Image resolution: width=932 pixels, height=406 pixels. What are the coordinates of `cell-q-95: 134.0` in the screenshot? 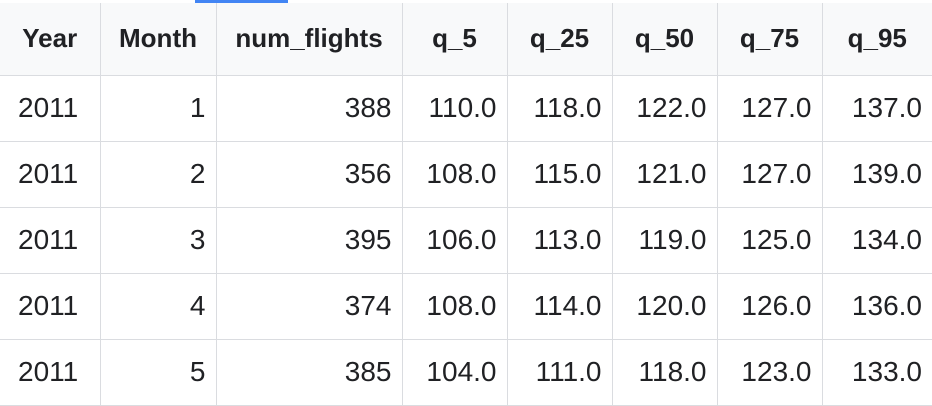 It's located at (876, 240).